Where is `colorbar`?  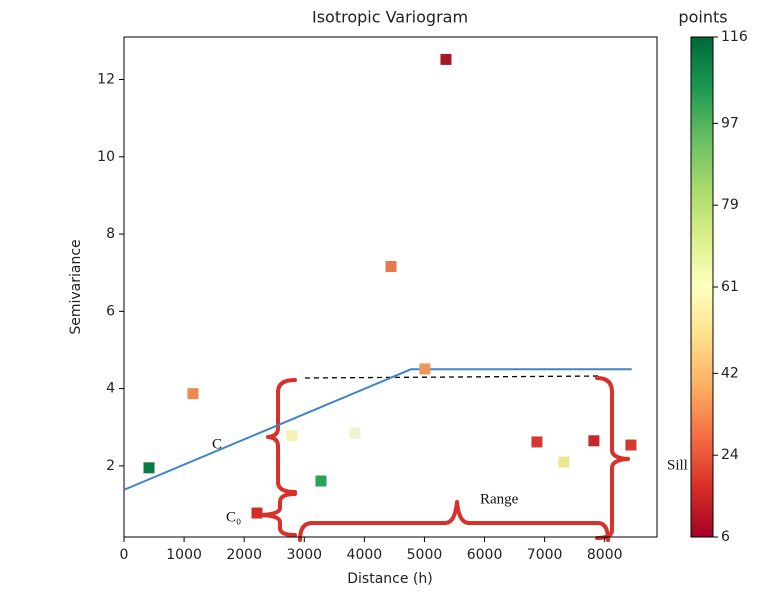
colorbar is located at coordinates (702, 287).